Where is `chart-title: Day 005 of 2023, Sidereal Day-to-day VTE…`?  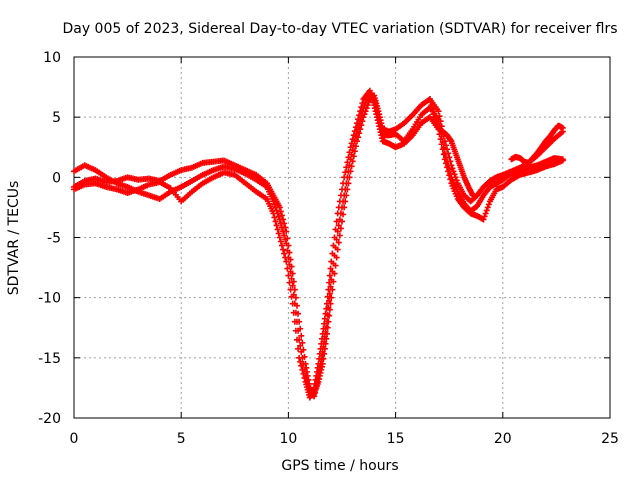
chart-title: Day 005 of 2023, Sidereal Day-to-day VTE… is located at coordinates (339, 29).